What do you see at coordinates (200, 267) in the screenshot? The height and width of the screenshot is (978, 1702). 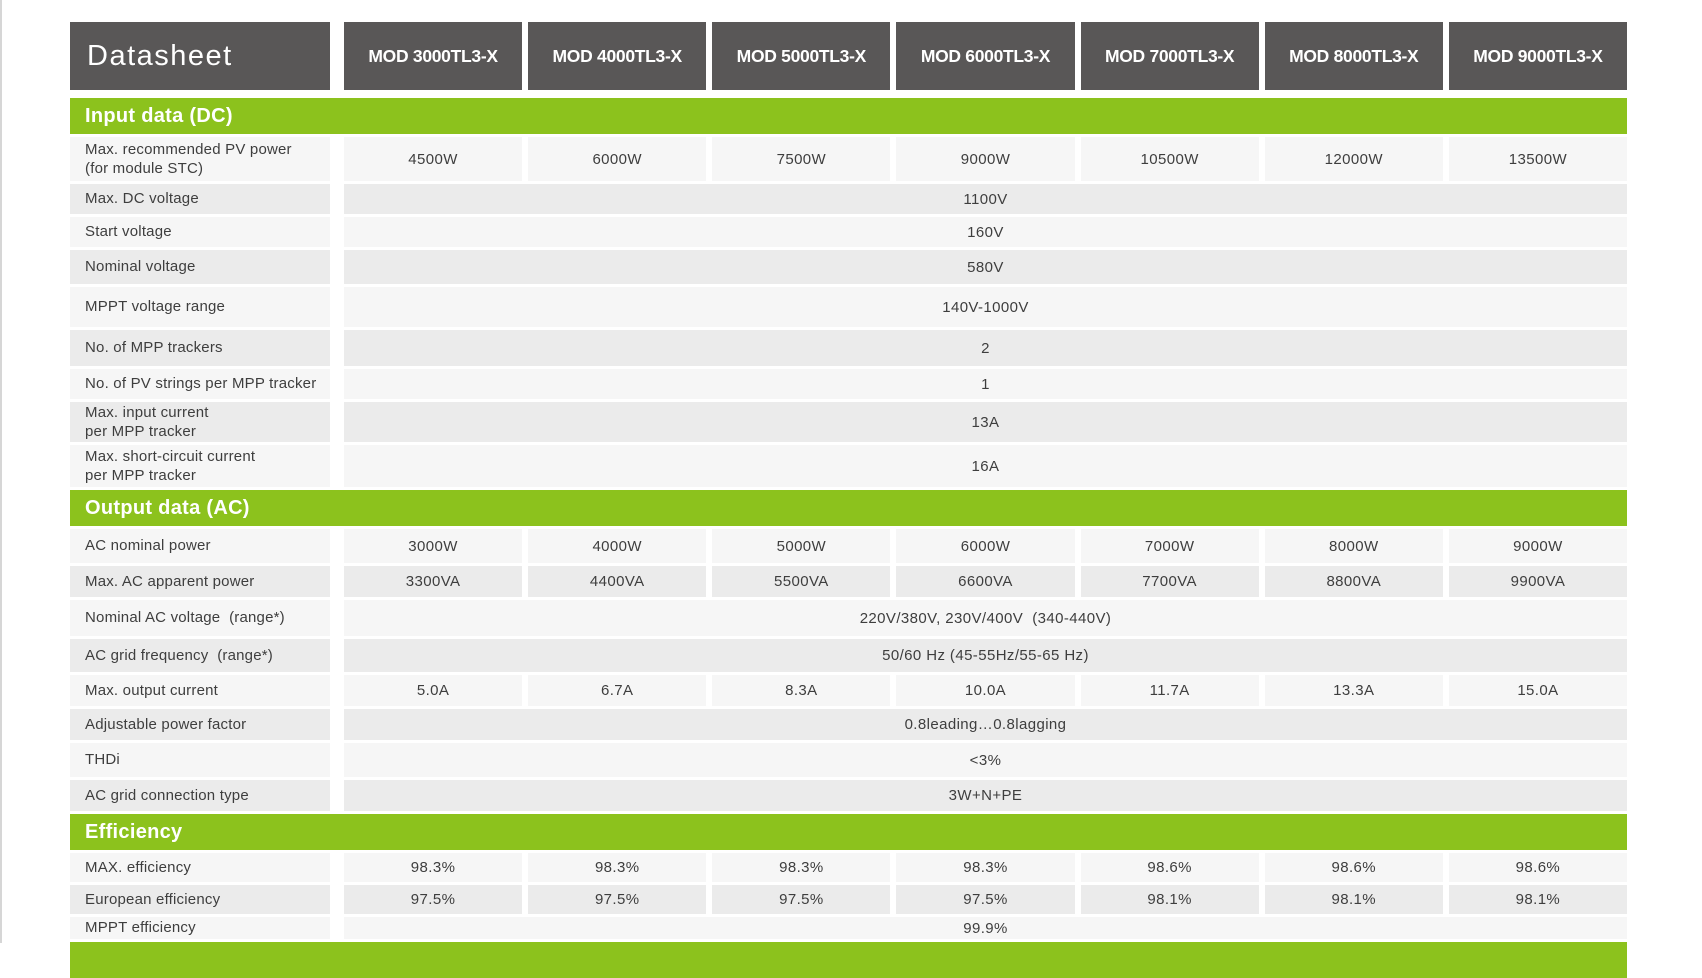 I see `row-label: Nominal voltage` at bounding box center [200, 267].